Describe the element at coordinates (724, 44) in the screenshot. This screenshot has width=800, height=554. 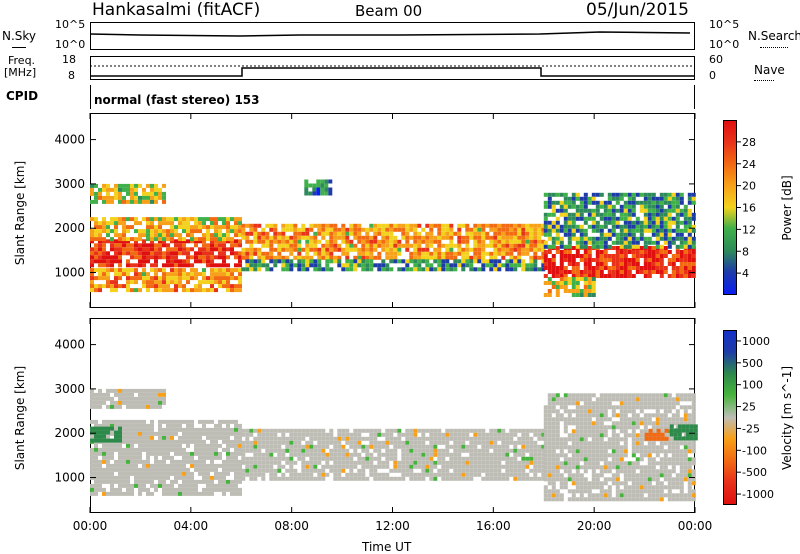
I see `noise-right-tick-bottom: 10^0` at that location.